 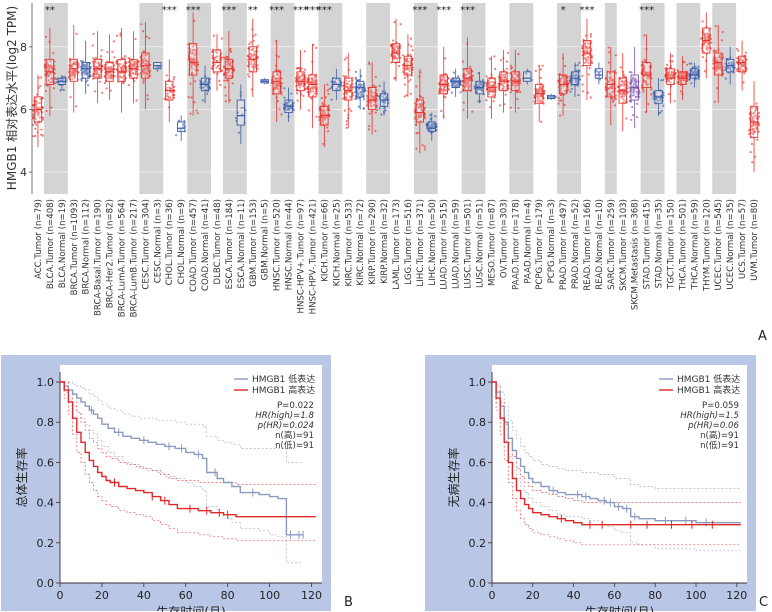 I want to click on x-tick-label: LUSC.Normal (n=51), so click(x=481, y=243).